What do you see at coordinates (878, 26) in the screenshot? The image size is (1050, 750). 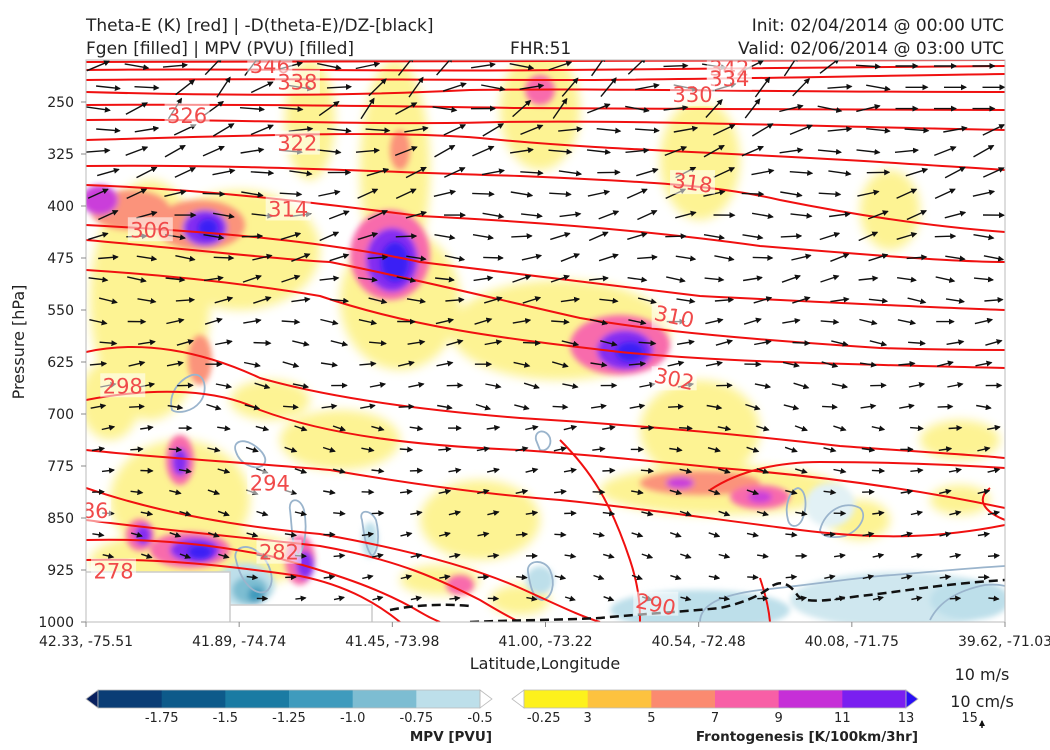 I see `init-time: Init: 02/04/2014 @ 00:00 UTC` at bounding box center [878, 26].